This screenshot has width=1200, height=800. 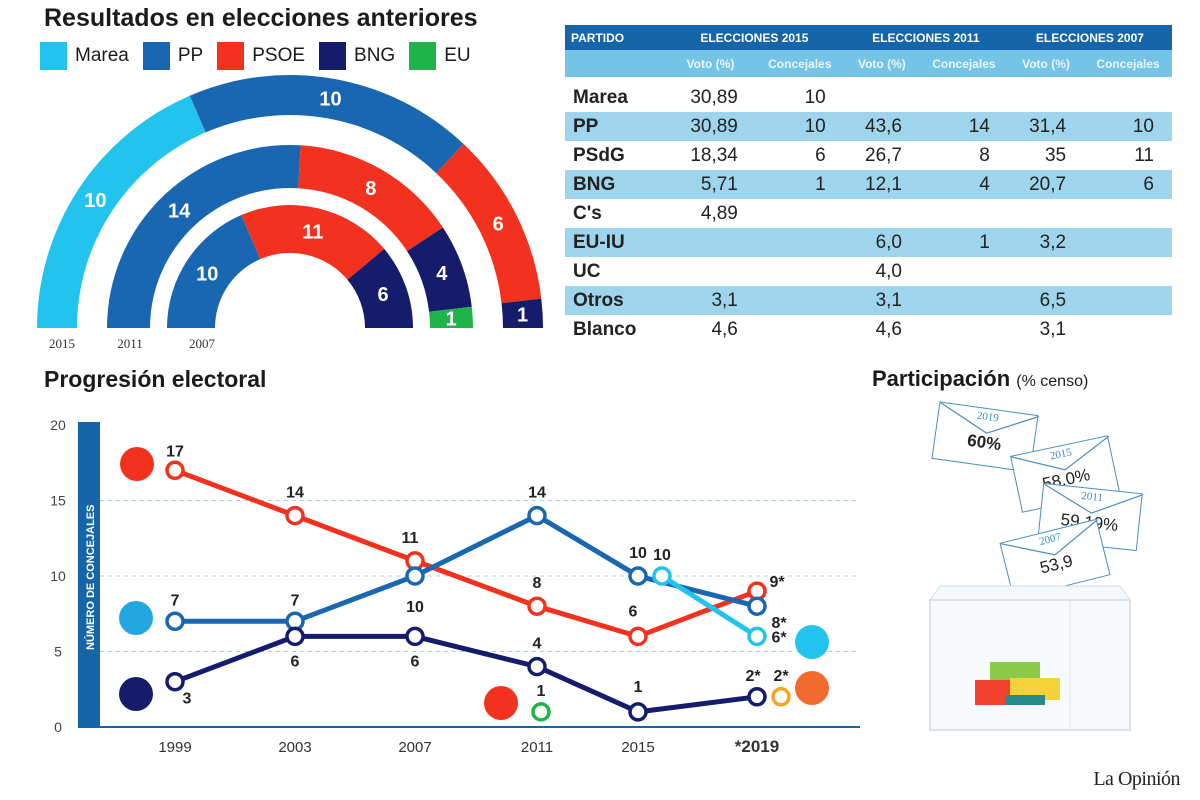 What do you see at coordinates (451, 320) in the screenshot?
I see `segment-label: 1` at bounding box center [451, 320].